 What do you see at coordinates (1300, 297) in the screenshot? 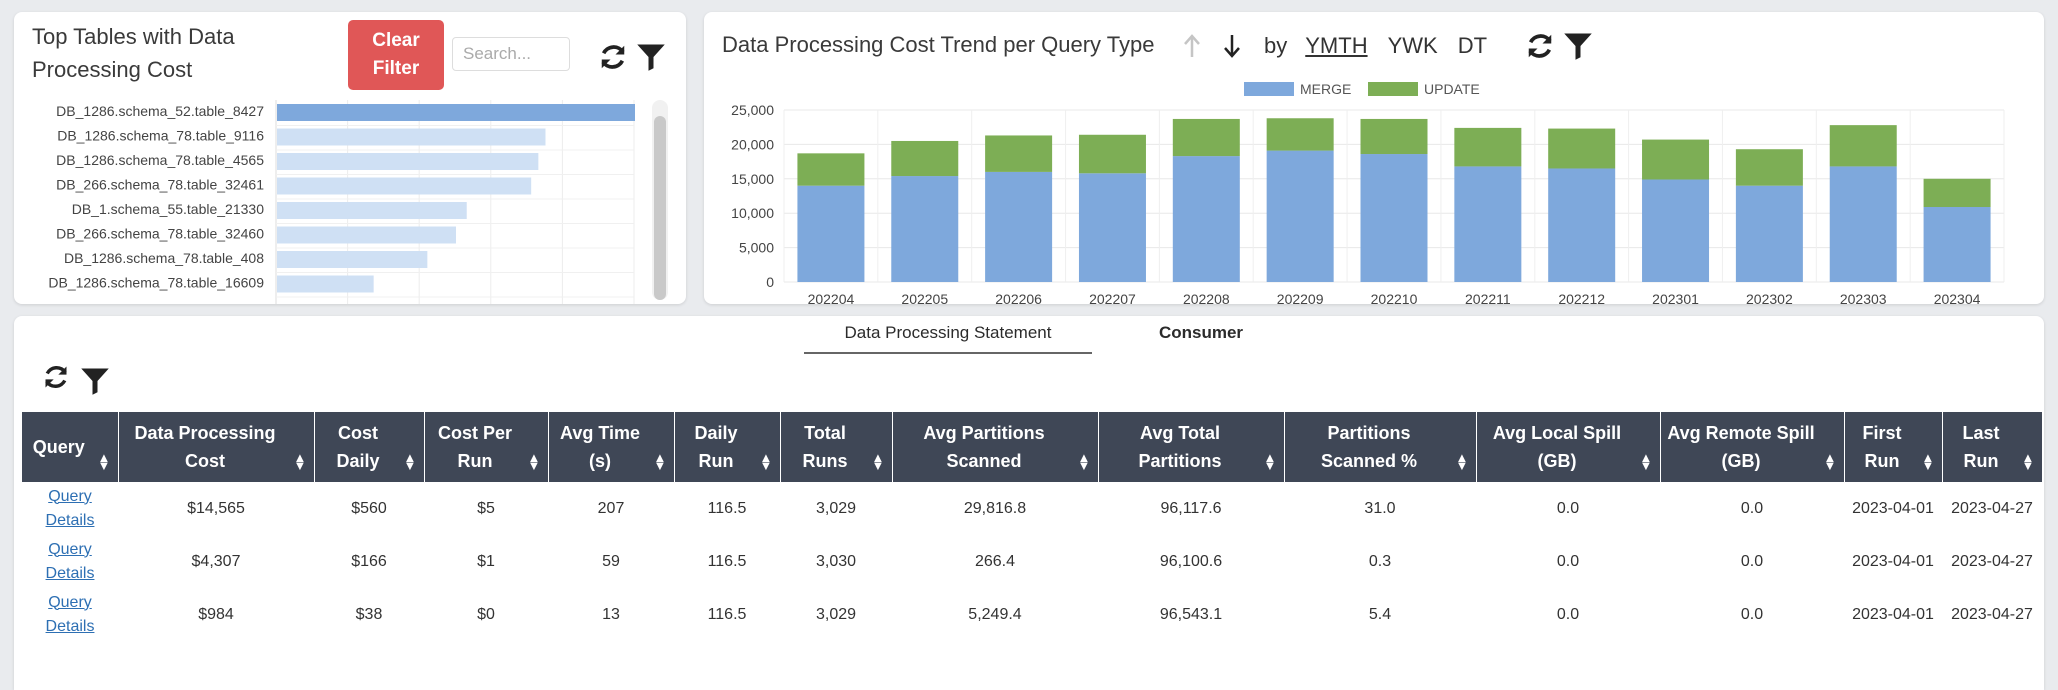
I see `x-tick-label: 202209` at bounding box center [1300, 297].